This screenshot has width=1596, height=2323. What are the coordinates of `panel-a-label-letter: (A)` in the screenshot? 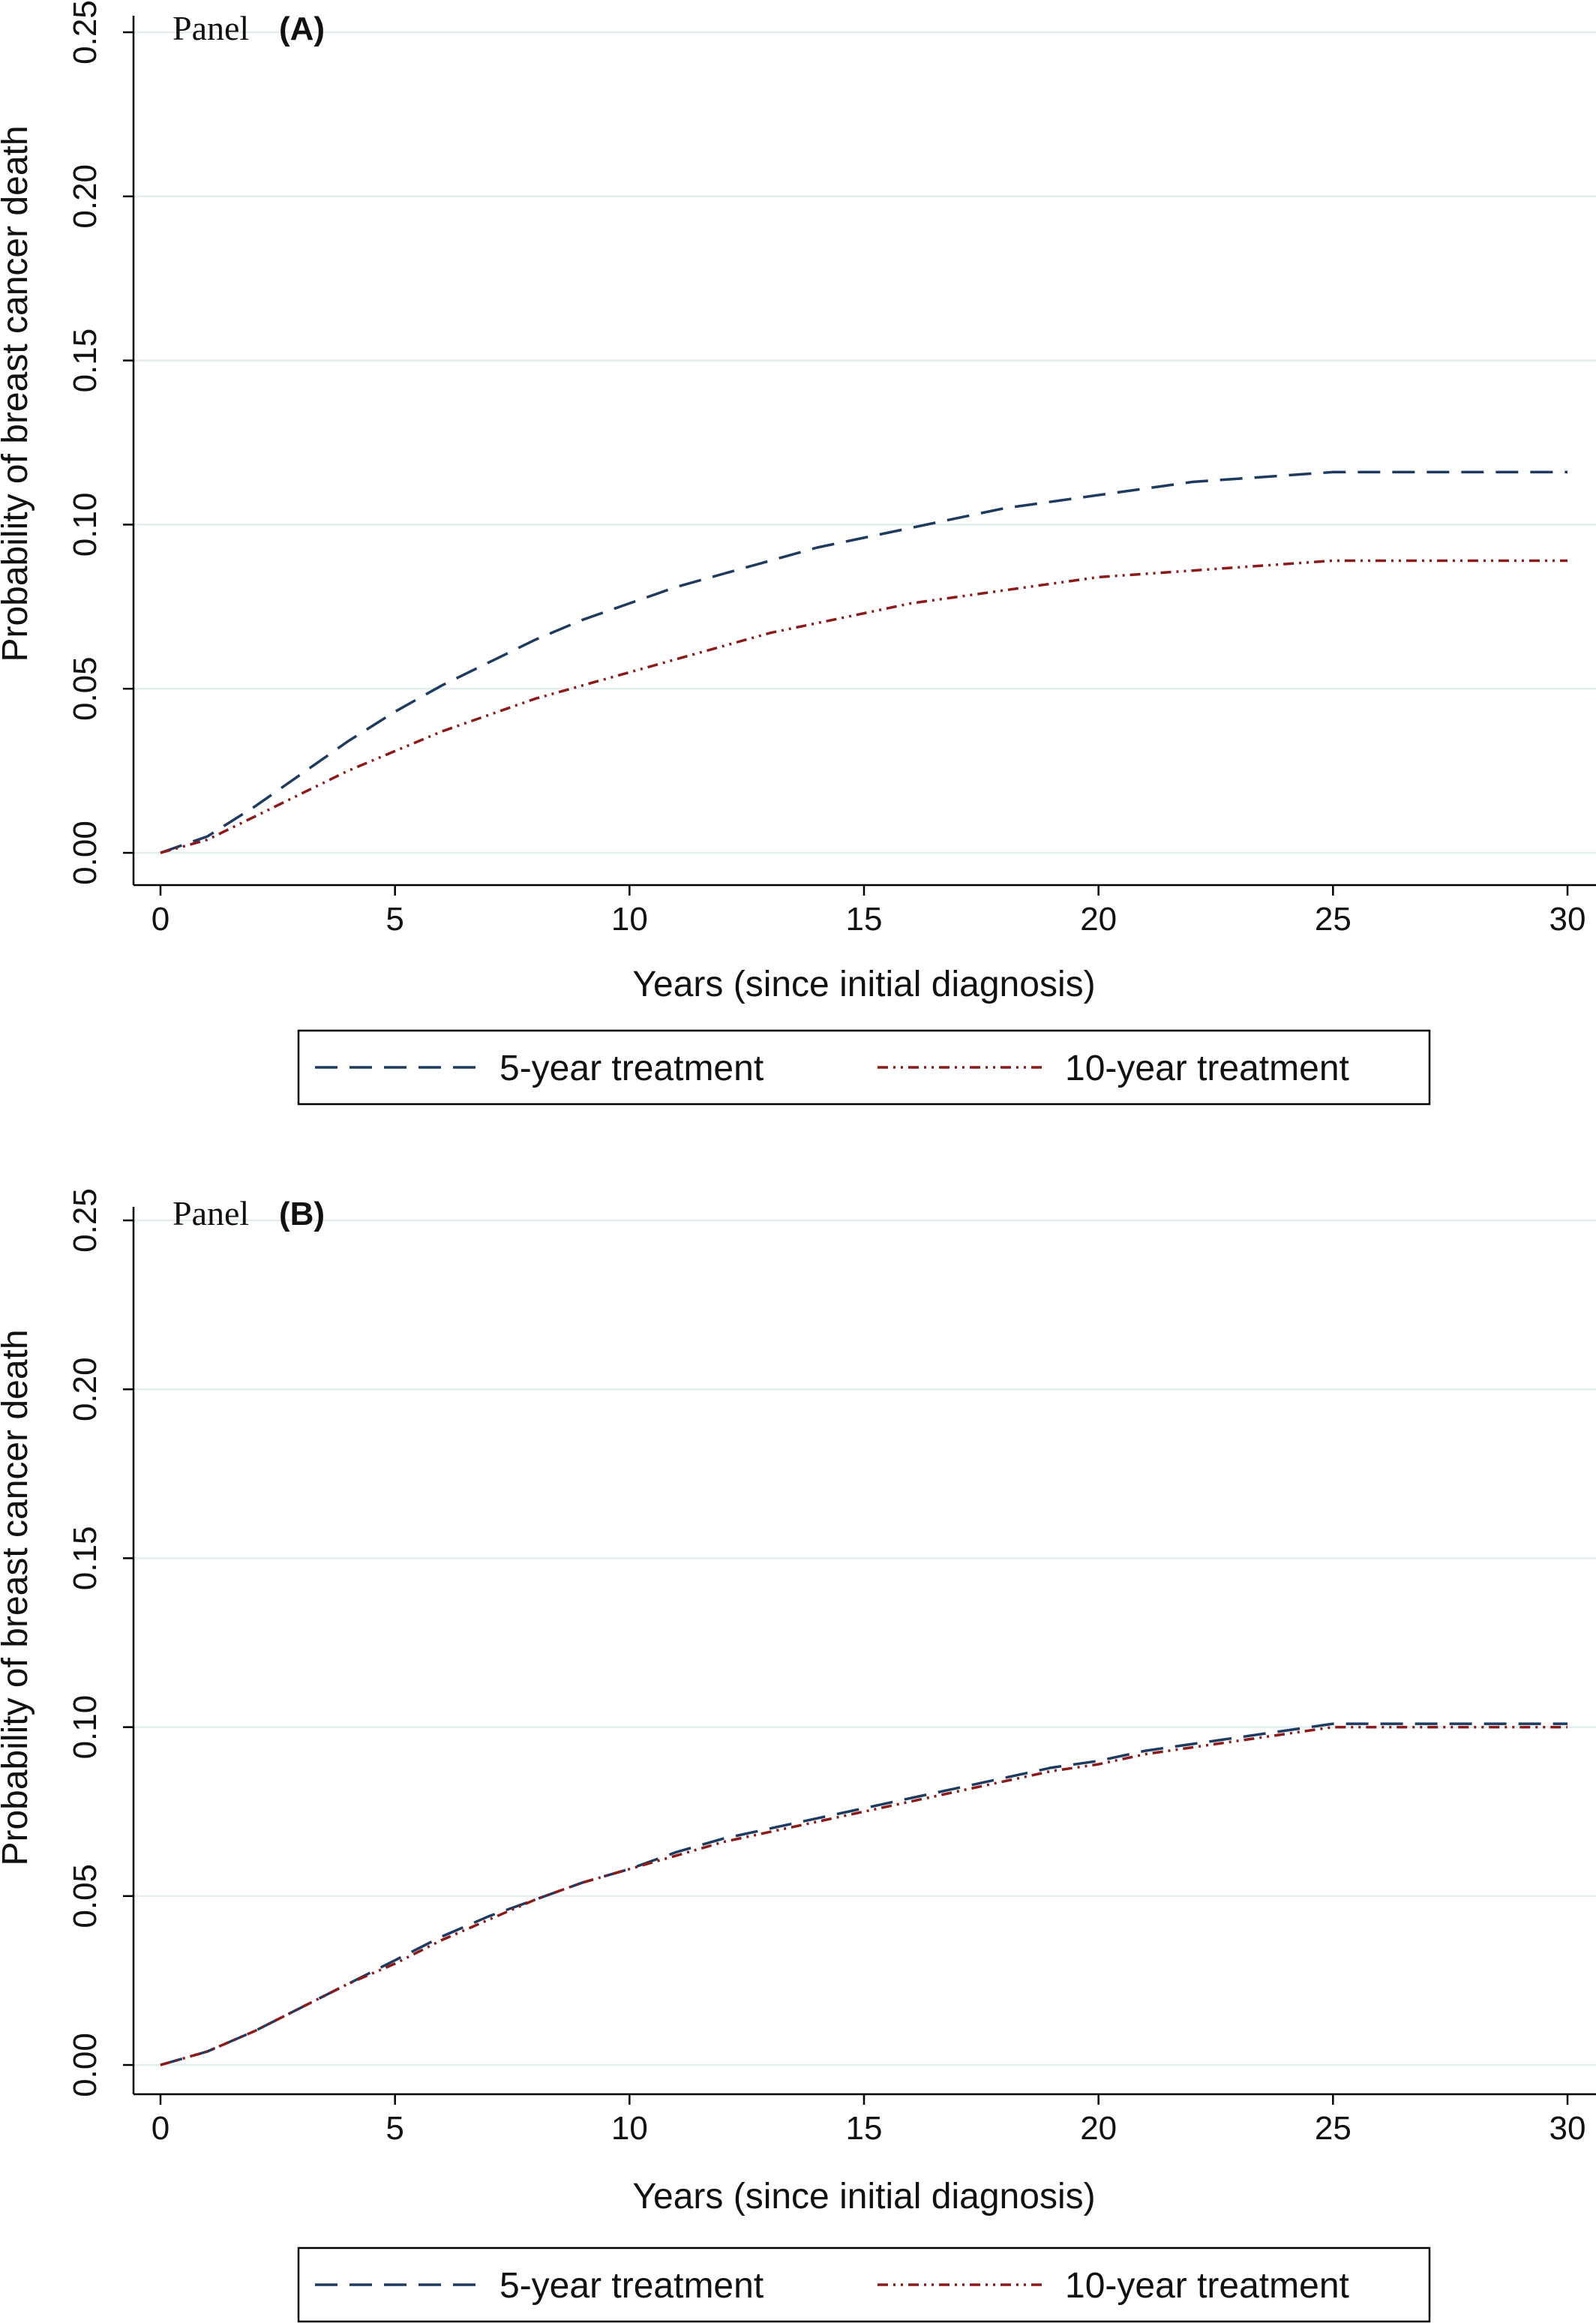 It's located at (302, 29).